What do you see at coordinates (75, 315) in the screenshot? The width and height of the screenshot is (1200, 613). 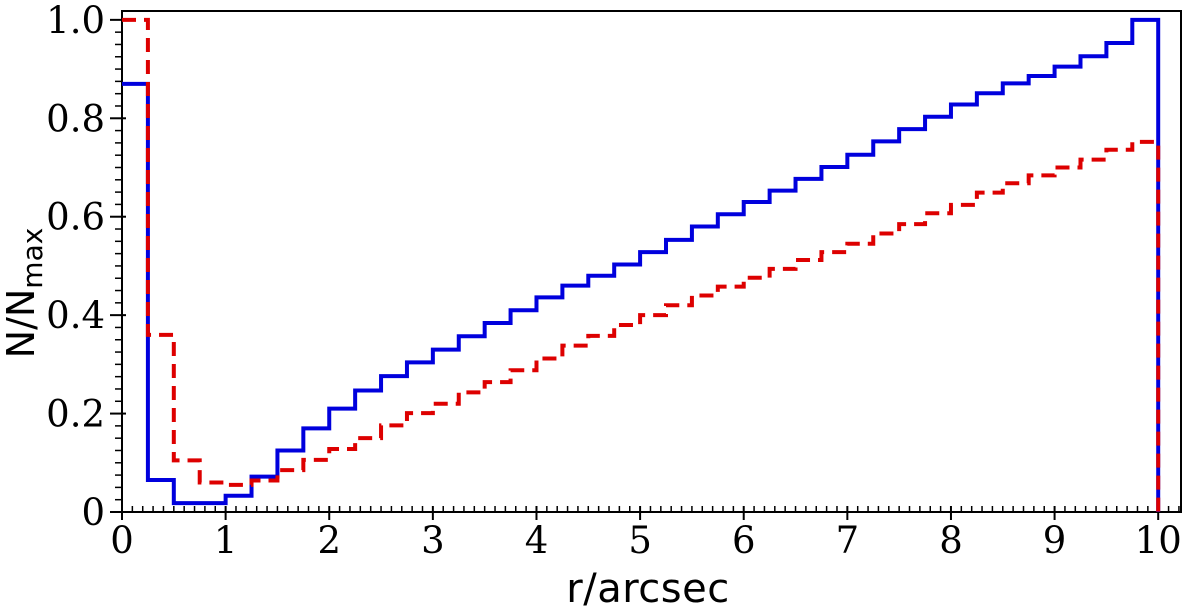 I see `y-tick-label: 0.4` at bounding box center [75, 315].